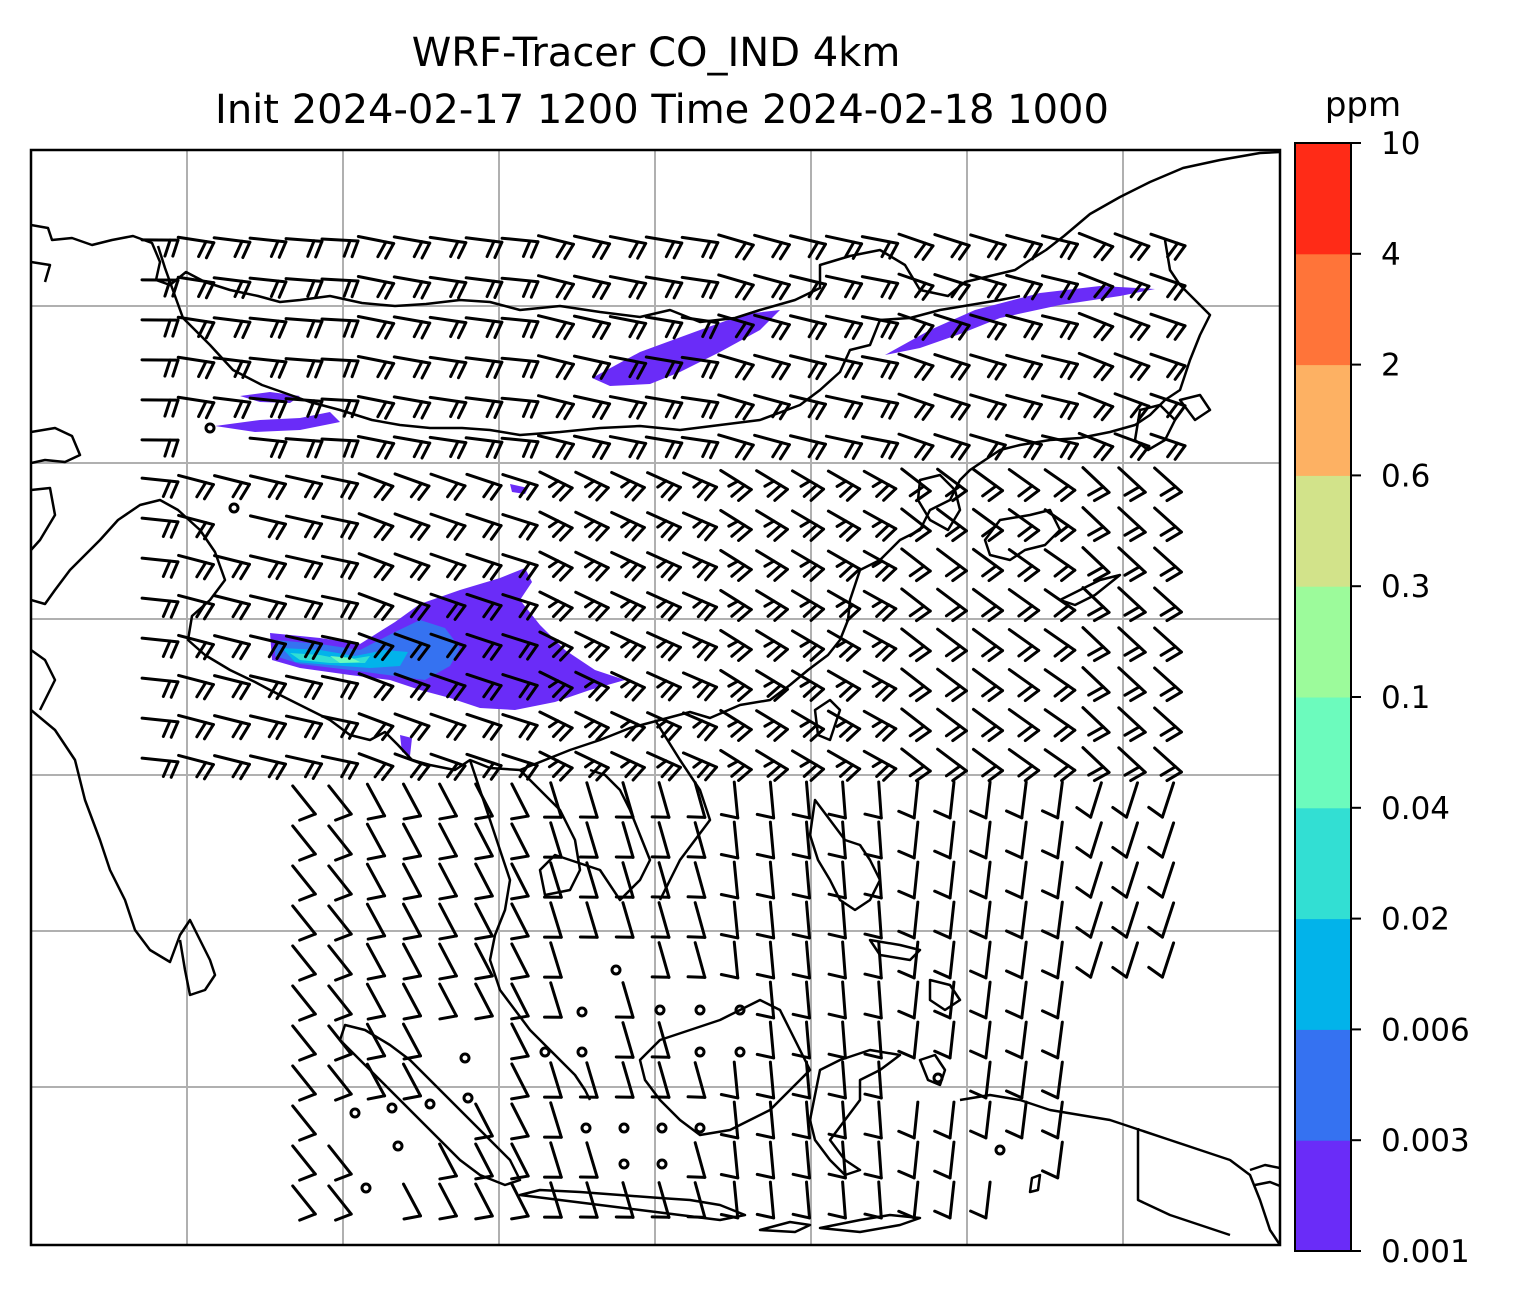 This screenshot has width=1528, height=1306. What do you see at coordinates (1363, 105) in the screenshot?
I see `colorbar-unit: ppm` at bounding box center [1363, 105].